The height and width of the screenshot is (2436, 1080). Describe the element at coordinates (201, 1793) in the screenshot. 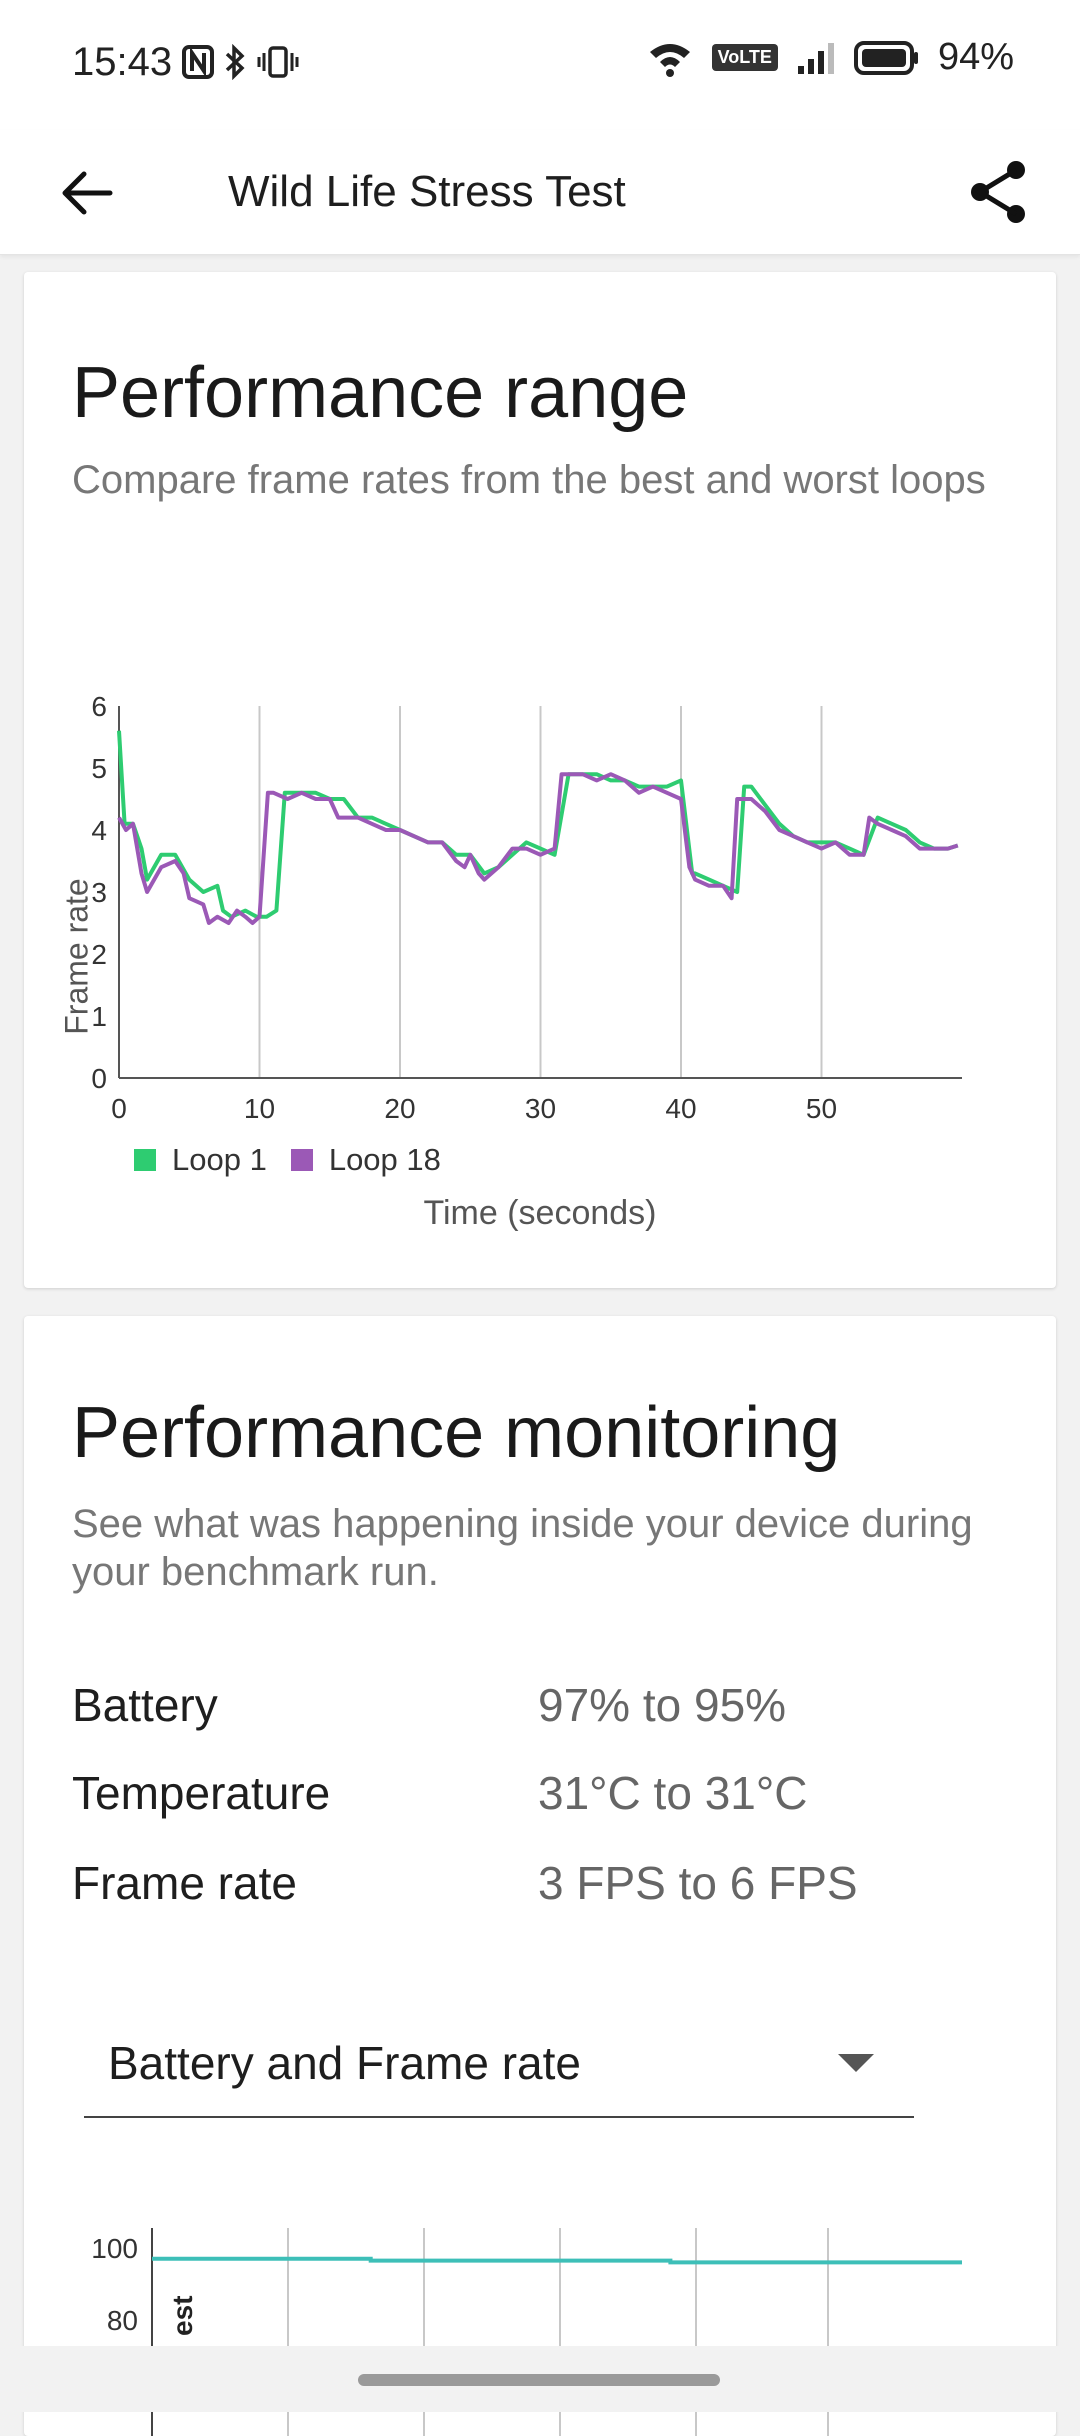

I see `metric-label: Temperature` at that location.